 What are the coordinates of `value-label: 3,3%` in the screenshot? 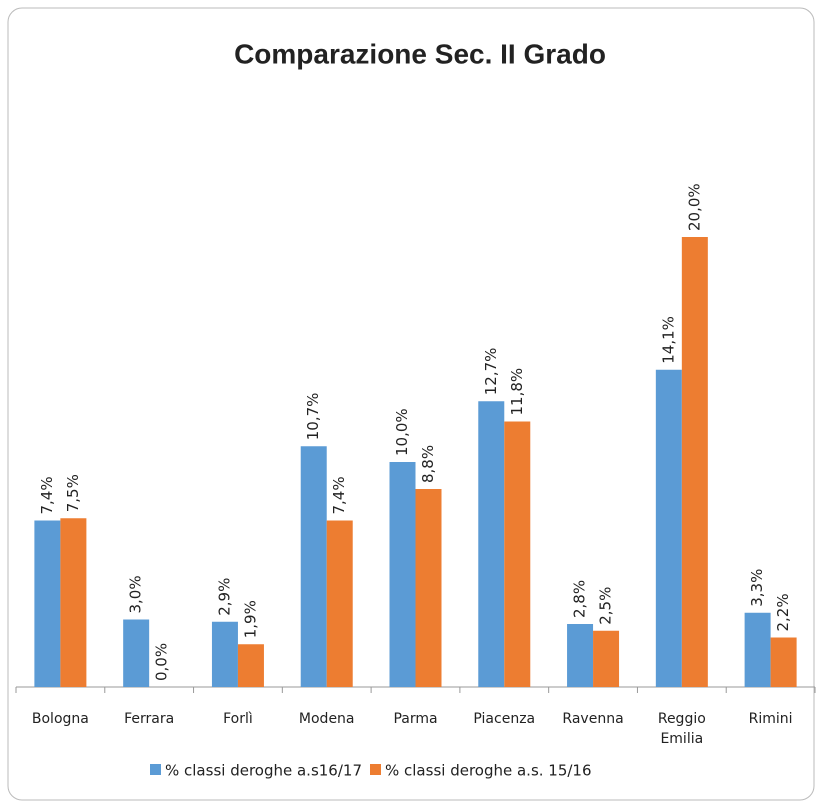 It's located at (757, 588).